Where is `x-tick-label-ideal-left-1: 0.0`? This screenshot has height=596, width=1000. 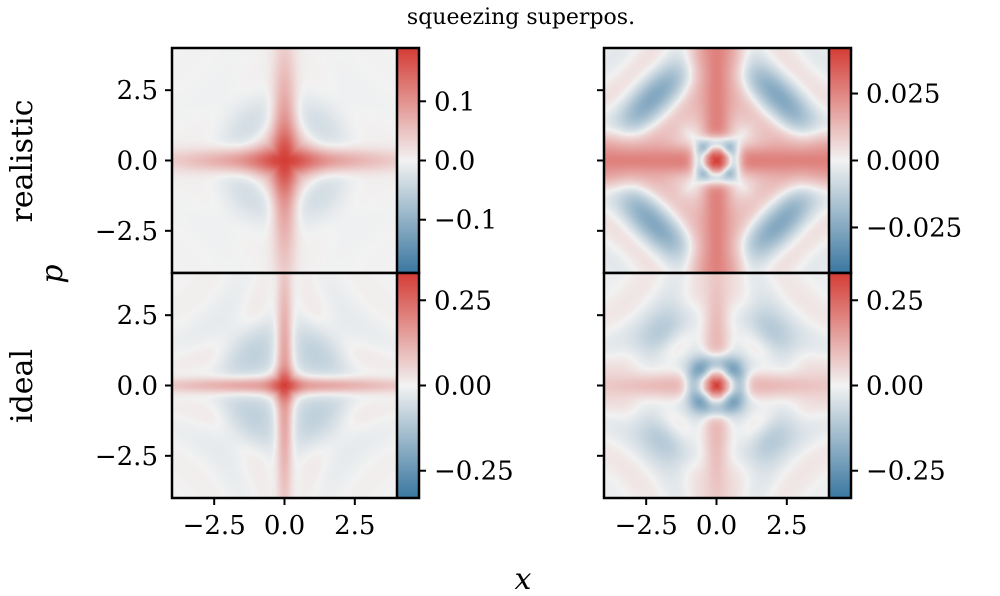 x-tick-label-ideal-left-1: 0.0 is located at coordinates (284, 526).